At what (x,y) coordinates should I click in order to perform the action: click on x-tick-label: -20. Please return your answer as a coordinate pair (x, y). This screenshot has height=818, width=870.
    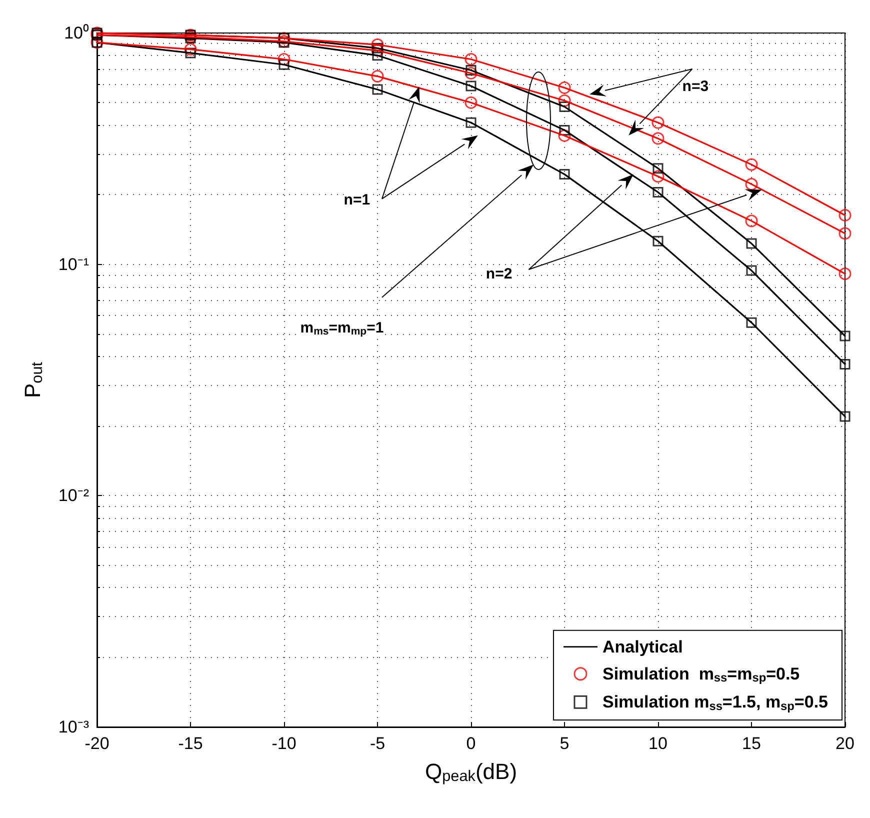
    Looking at the image, I should click on (97, 743).